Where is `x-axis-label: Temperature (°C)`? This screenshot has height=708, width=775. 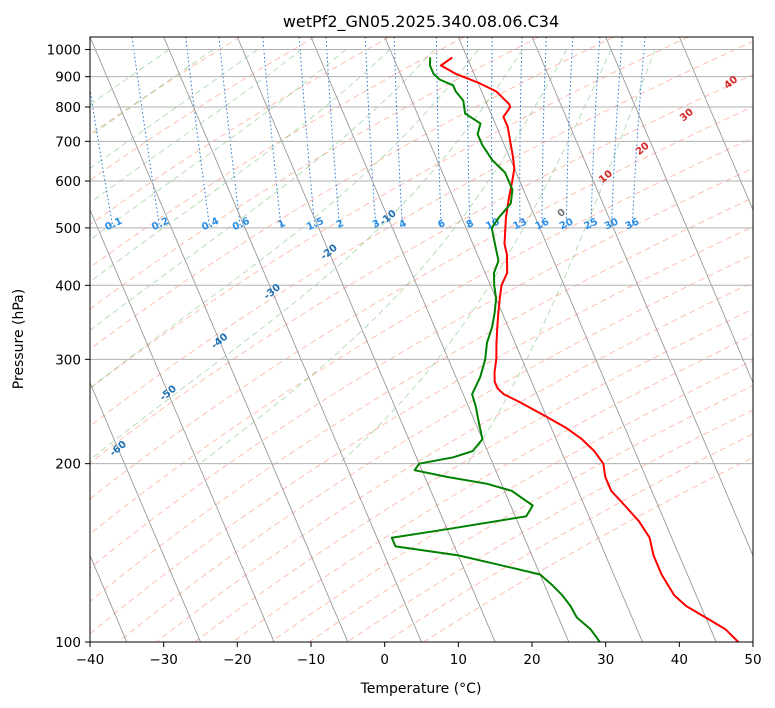 x-axis-label: Temperature (°C) is located at coordinates (421, 689).